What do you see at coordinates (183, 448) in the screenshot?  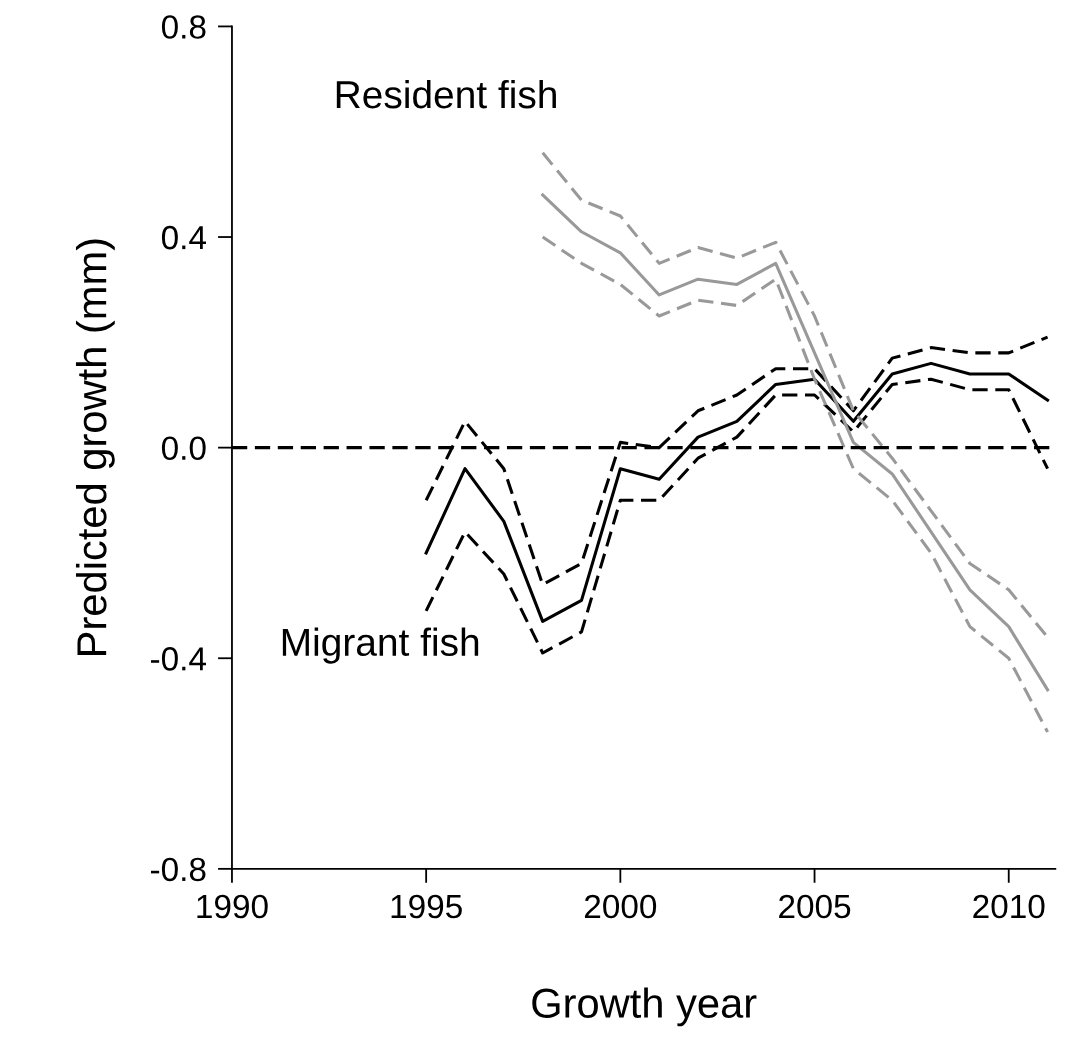 I see `y-tick-label: 0.0` at bounding box center [183, 448].